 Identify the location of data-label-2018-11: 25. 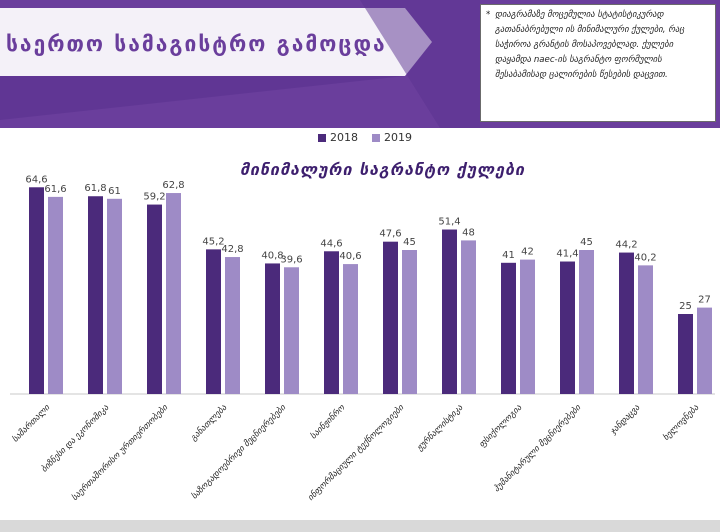
(685, 306).